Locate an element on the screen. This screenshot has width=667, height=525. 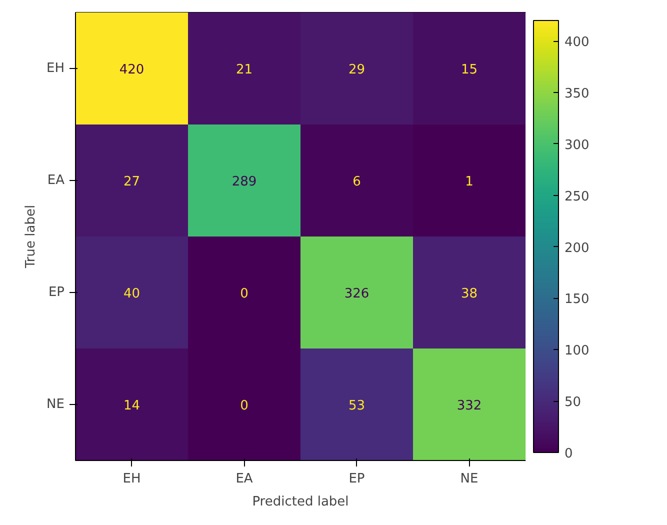
y-tick-label: EH is located at coordinates (55, 68).